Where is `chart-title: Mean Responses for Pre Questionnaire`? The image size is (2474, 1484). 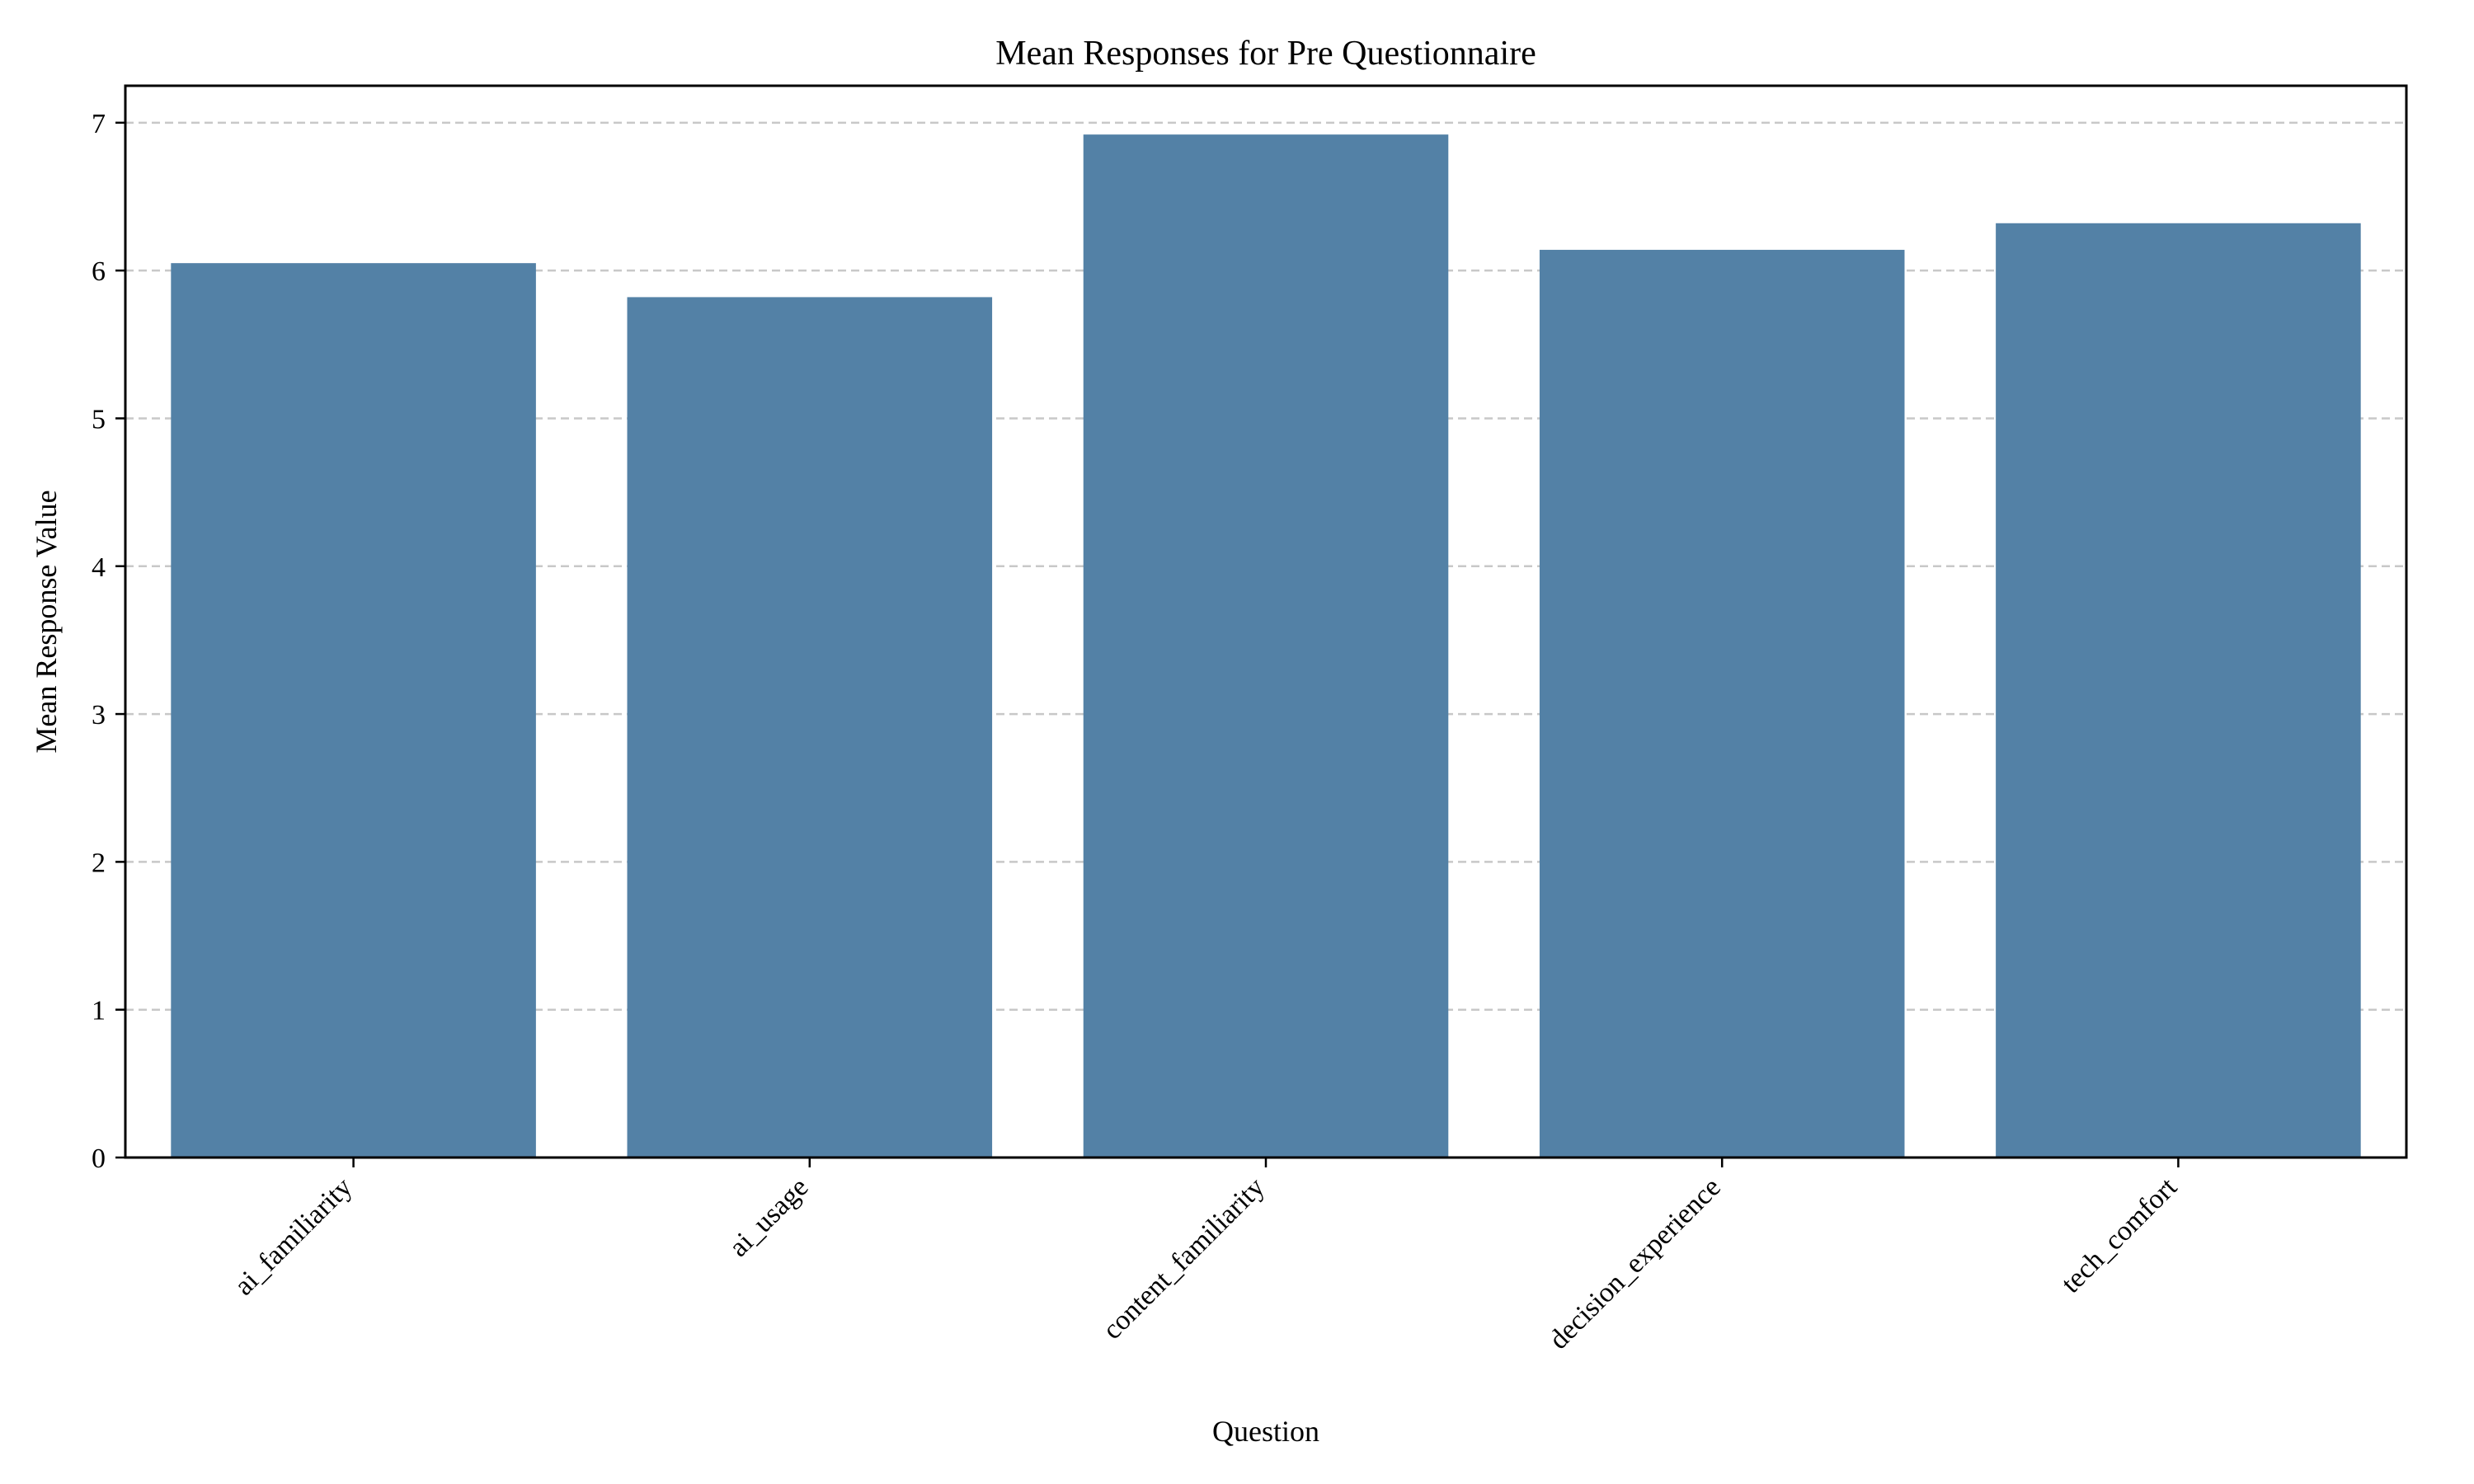
chart-title: Mean Responses for Pre Questionnaire is located at coordinates (1265, 54).